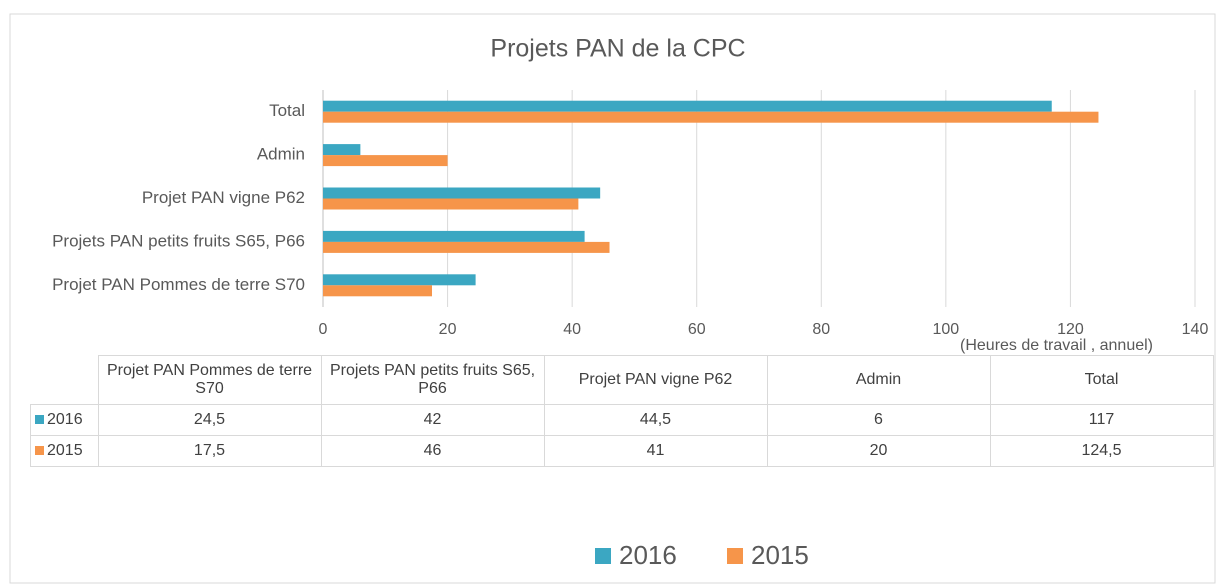 Image resolution: width=1216 pixels, height=584 pixels. I want to click on table-value: 41, so click(655, 450).